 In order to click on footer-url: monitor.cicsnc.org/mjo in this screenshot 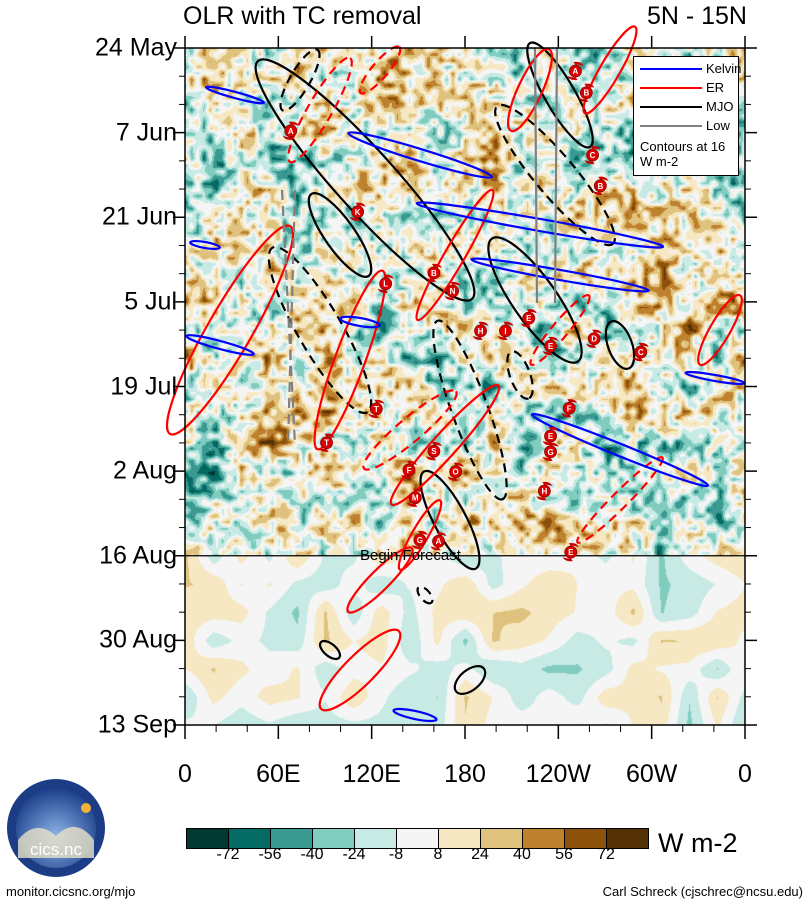, I will do `click(71, 891)`.